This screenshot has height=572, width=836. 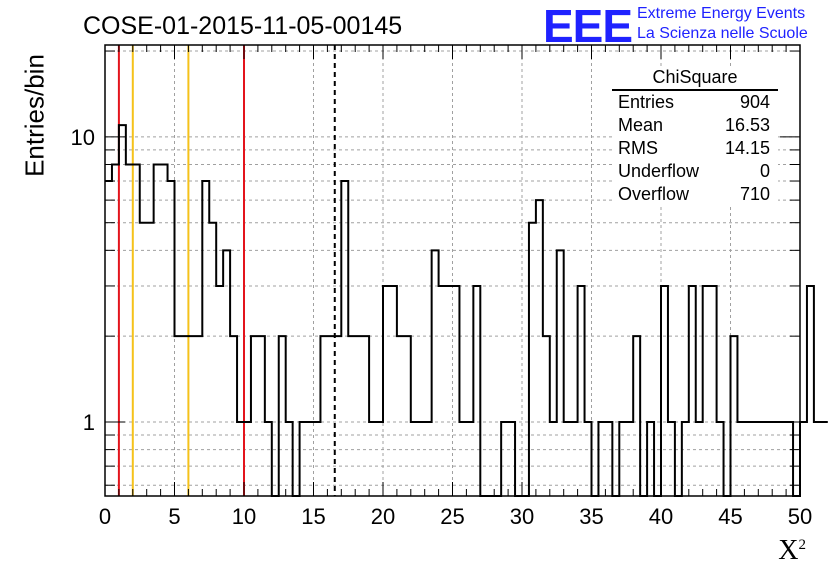 I want to click on stats-row-underflow: Underflow 0, so click(x=695, y=171).